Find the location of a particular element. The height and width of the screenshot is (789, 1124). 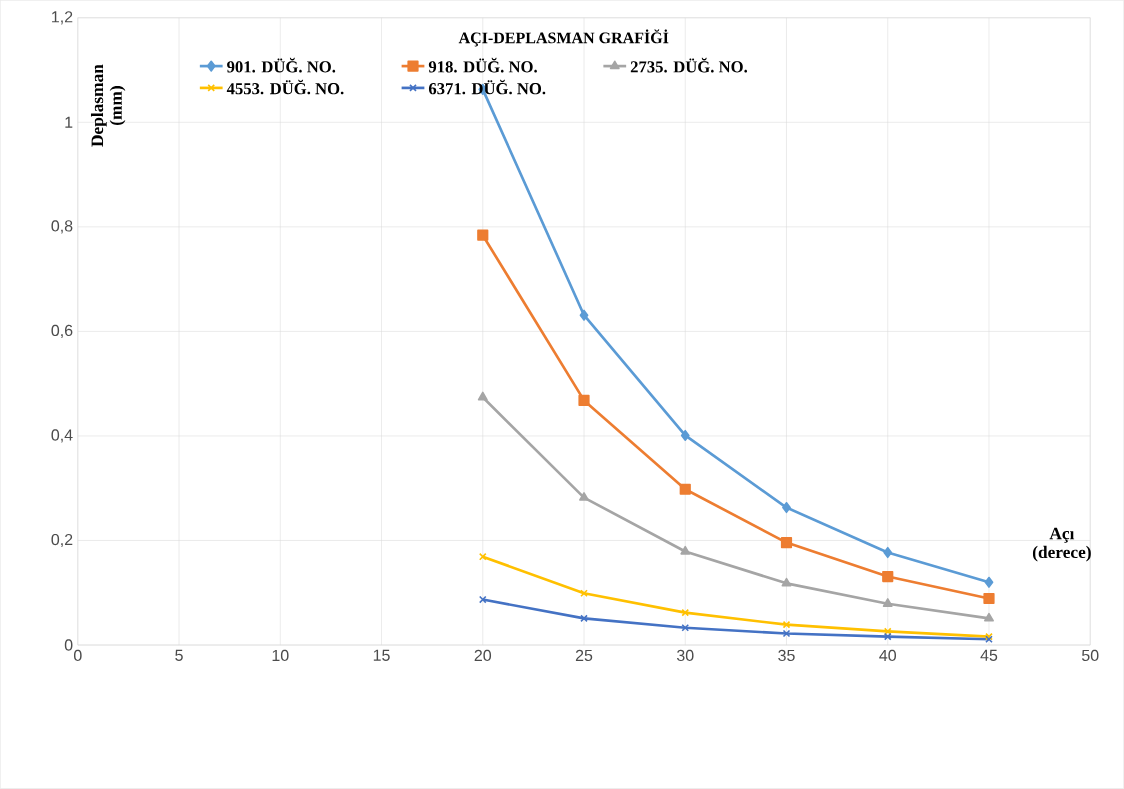

y-tick-label: 0,2 is located at coordinates (62, 540).